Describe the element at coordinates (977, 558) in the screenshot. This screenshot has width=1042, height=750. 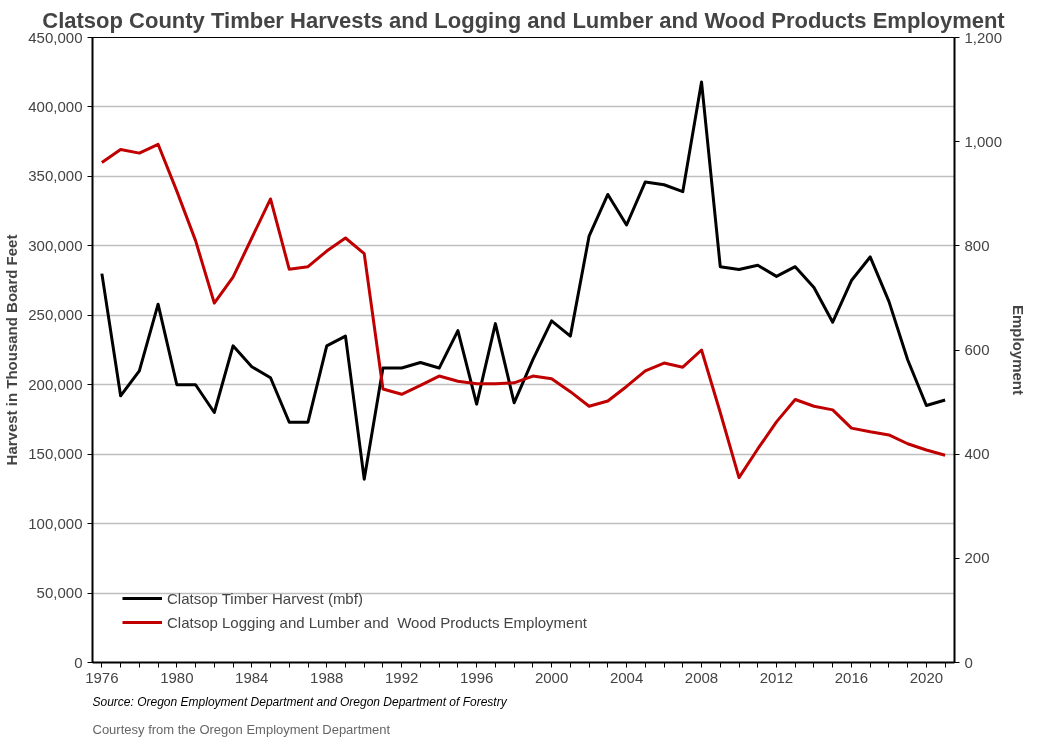
I see `y2-tick-label: 200` at that location.